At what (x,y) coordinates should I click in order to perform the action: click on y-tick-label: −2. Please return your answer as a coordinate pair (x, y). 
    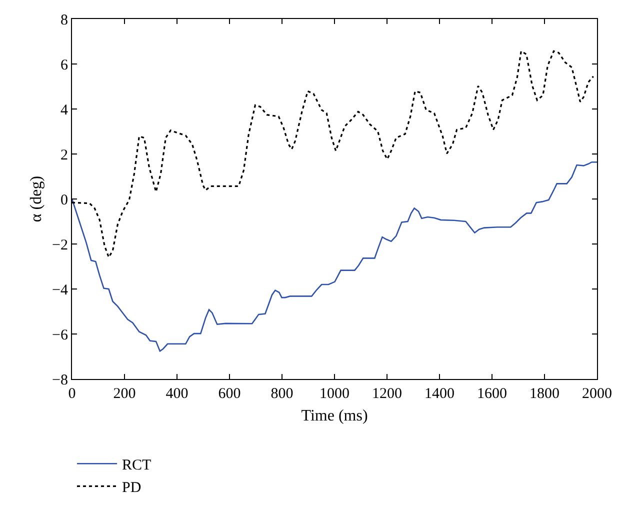
    Looking at the image, I should click on (60, 245).